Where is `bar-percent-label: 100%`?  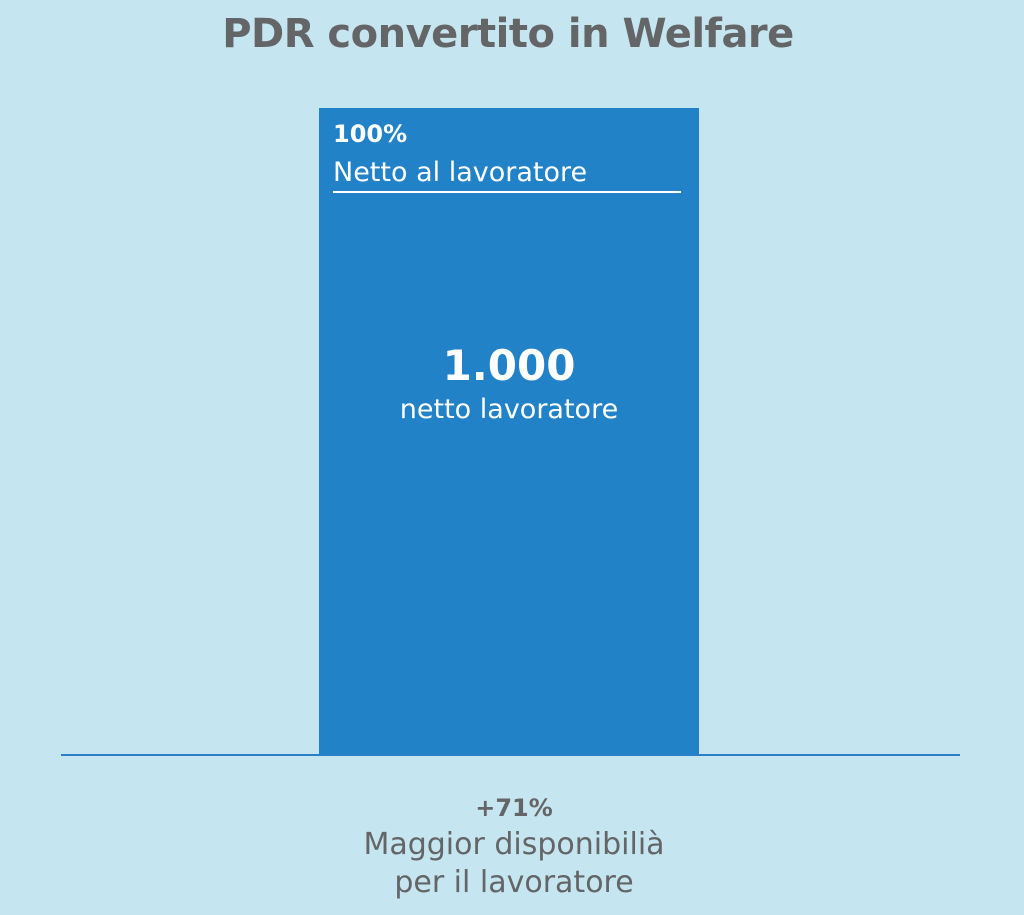 bar-percent-label: 100% is located at coordinates (370, 134).